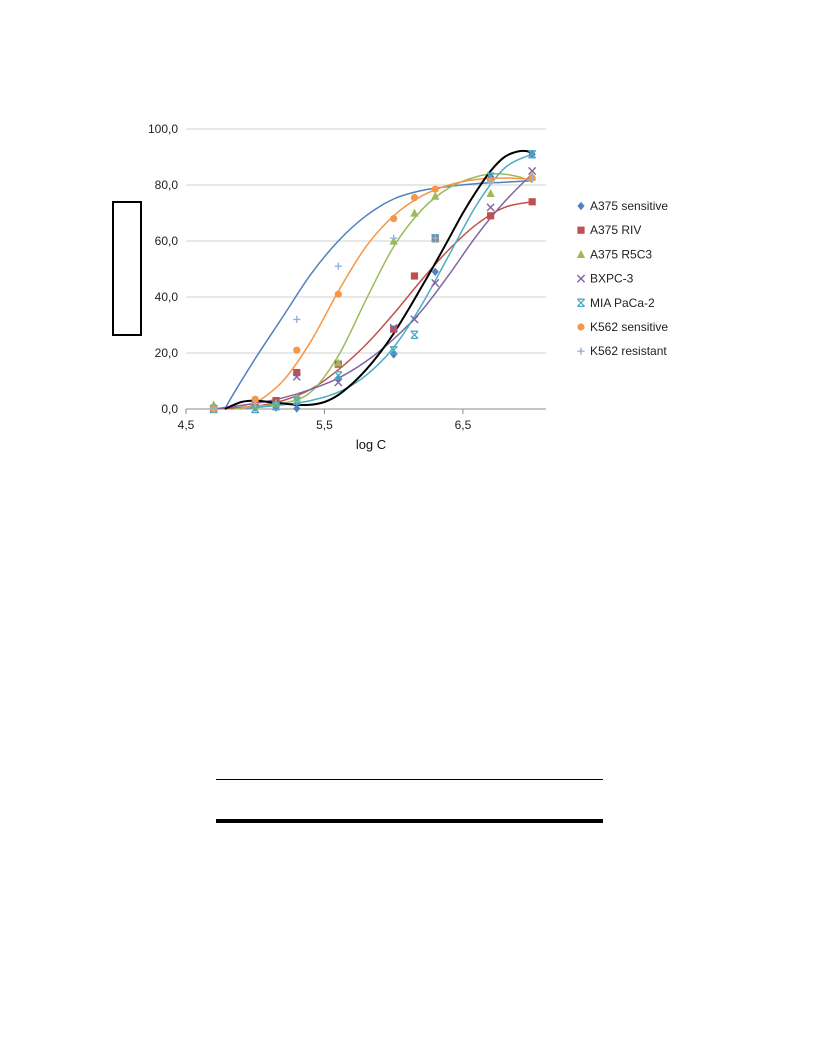 The height and width of the screenshot is (1056, 816). I want to click on x-tick-label: 6,5, so click(463, 425).